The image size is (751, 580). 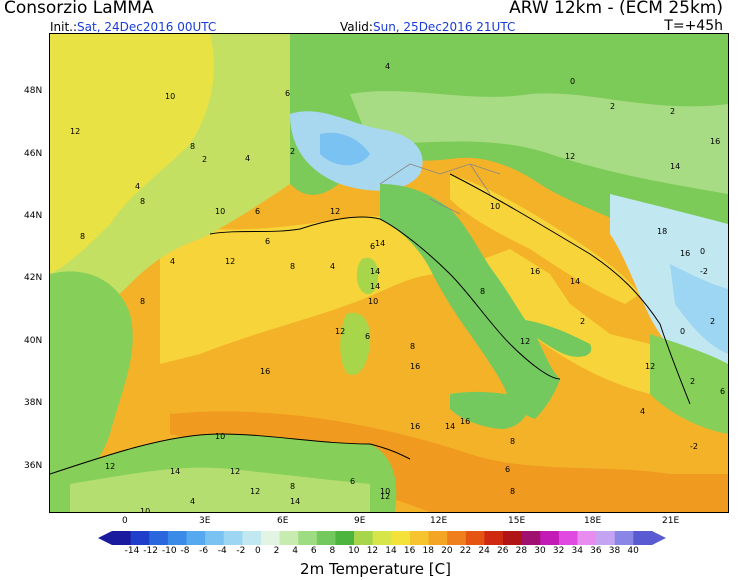 What do you see at coordinates (693, 26) in the screenshot?
I see `forecast-step: T=+45h` at bounding box center [693, 26].